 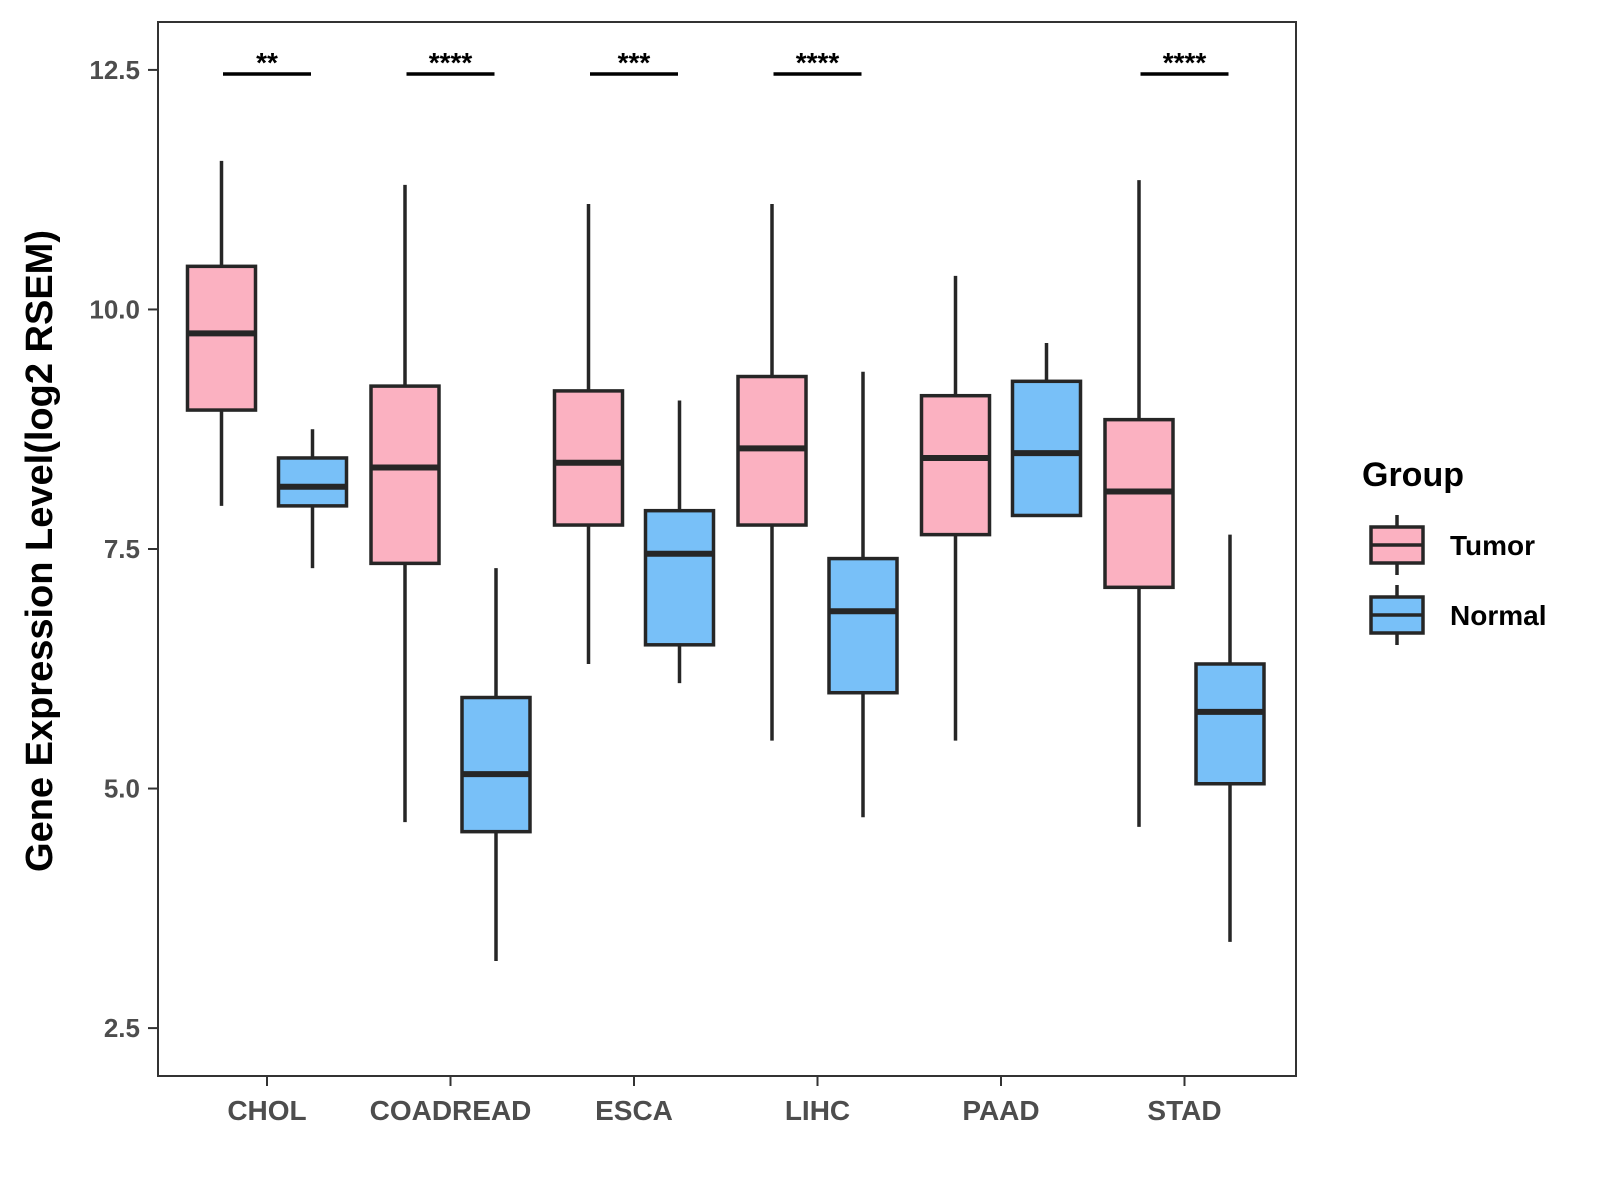 What do you see at coordinates (451, 1110) in the screenshot?
I see `x-tick-label: COADREAD` at bounding box center [451, 1110].